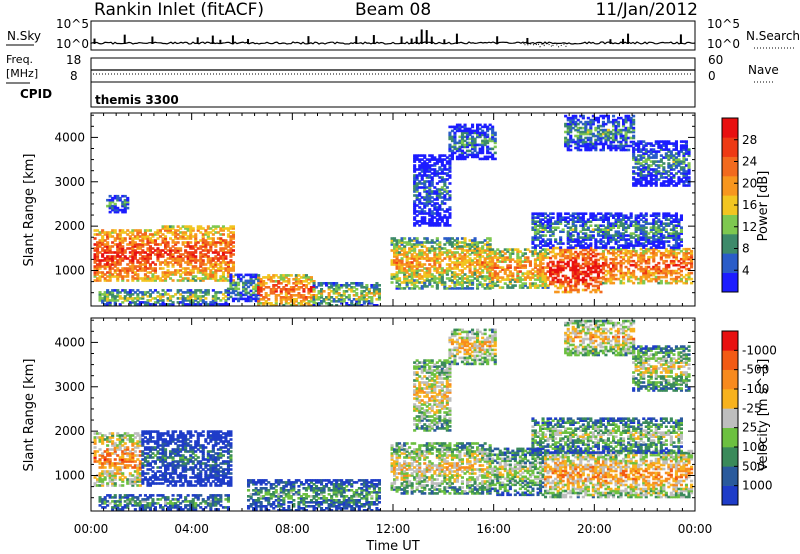 Image resolution: width=800 pixels, height=554 pixels. What do you see at coordinates (94, 41) in the screenshot?
I see `nsky-spike` at bounding box center [94, 41].